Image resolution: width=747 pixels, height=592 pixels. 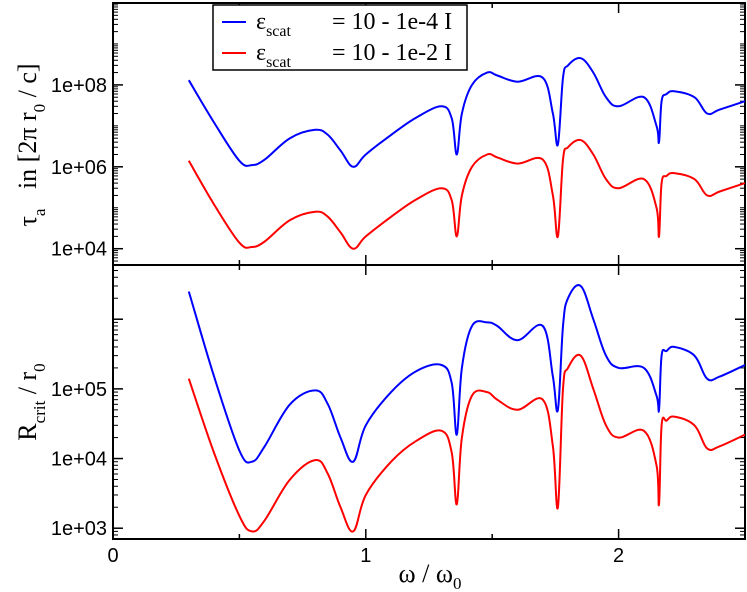 What do you see at coordinates (79, 529) in the screenshot?
I see `y-tick-label: 1e+03` at bounding box center [79, 529].